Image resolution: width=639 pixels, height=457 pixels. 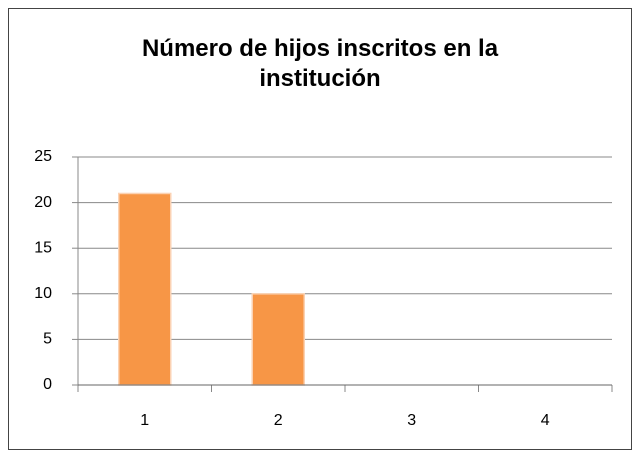 What do you see at coordinates (43, 247) in the screenshot?
I see `y-tick-label: 15` at bounding box center [43, 247].